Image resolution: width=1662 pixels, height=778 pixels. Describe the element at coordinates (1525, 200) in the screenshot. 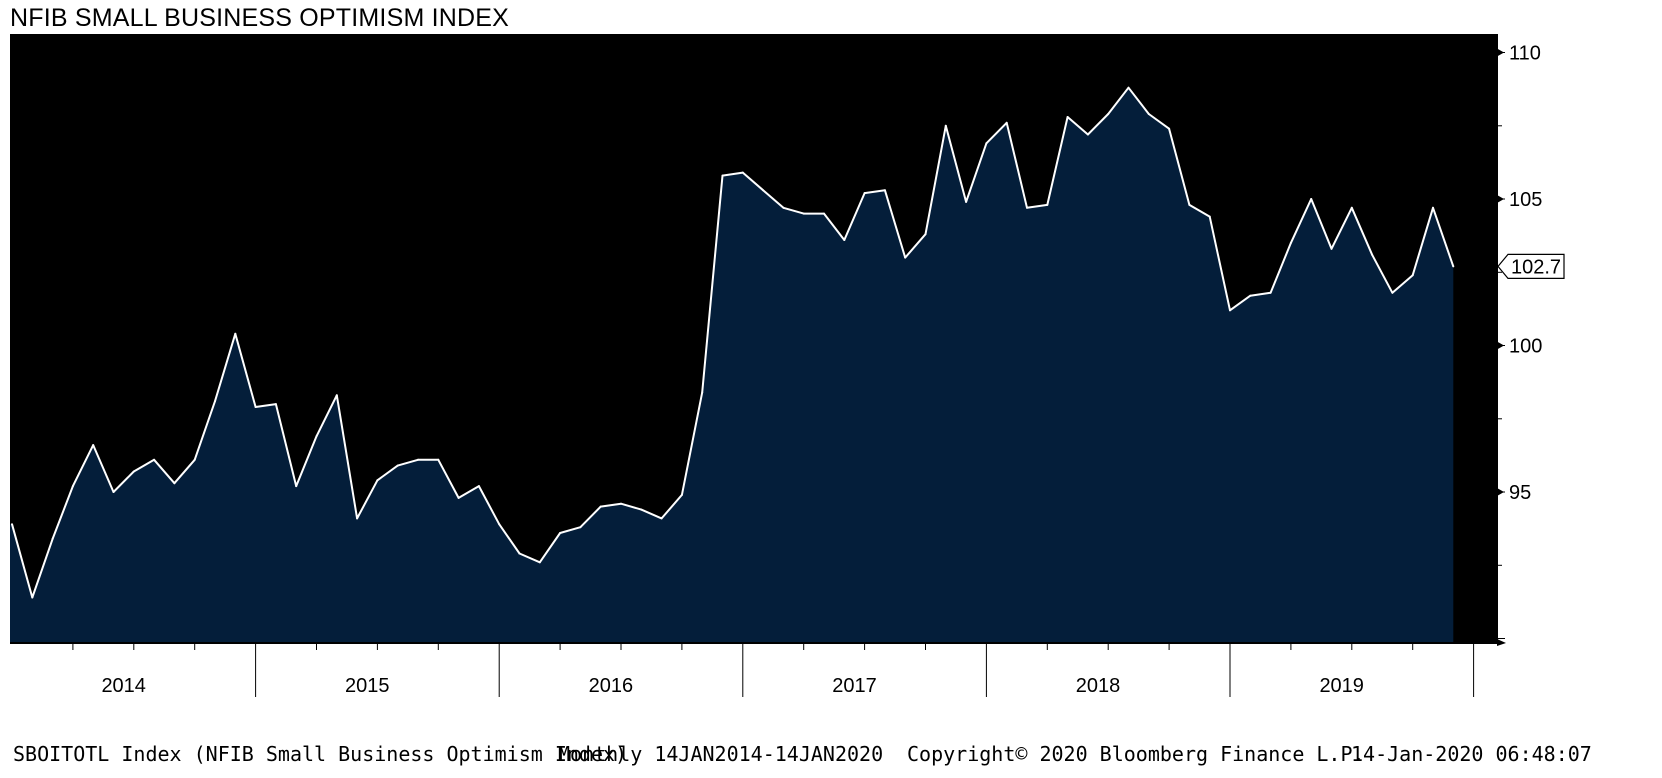

I see `y-tick-label: 105` at that location.